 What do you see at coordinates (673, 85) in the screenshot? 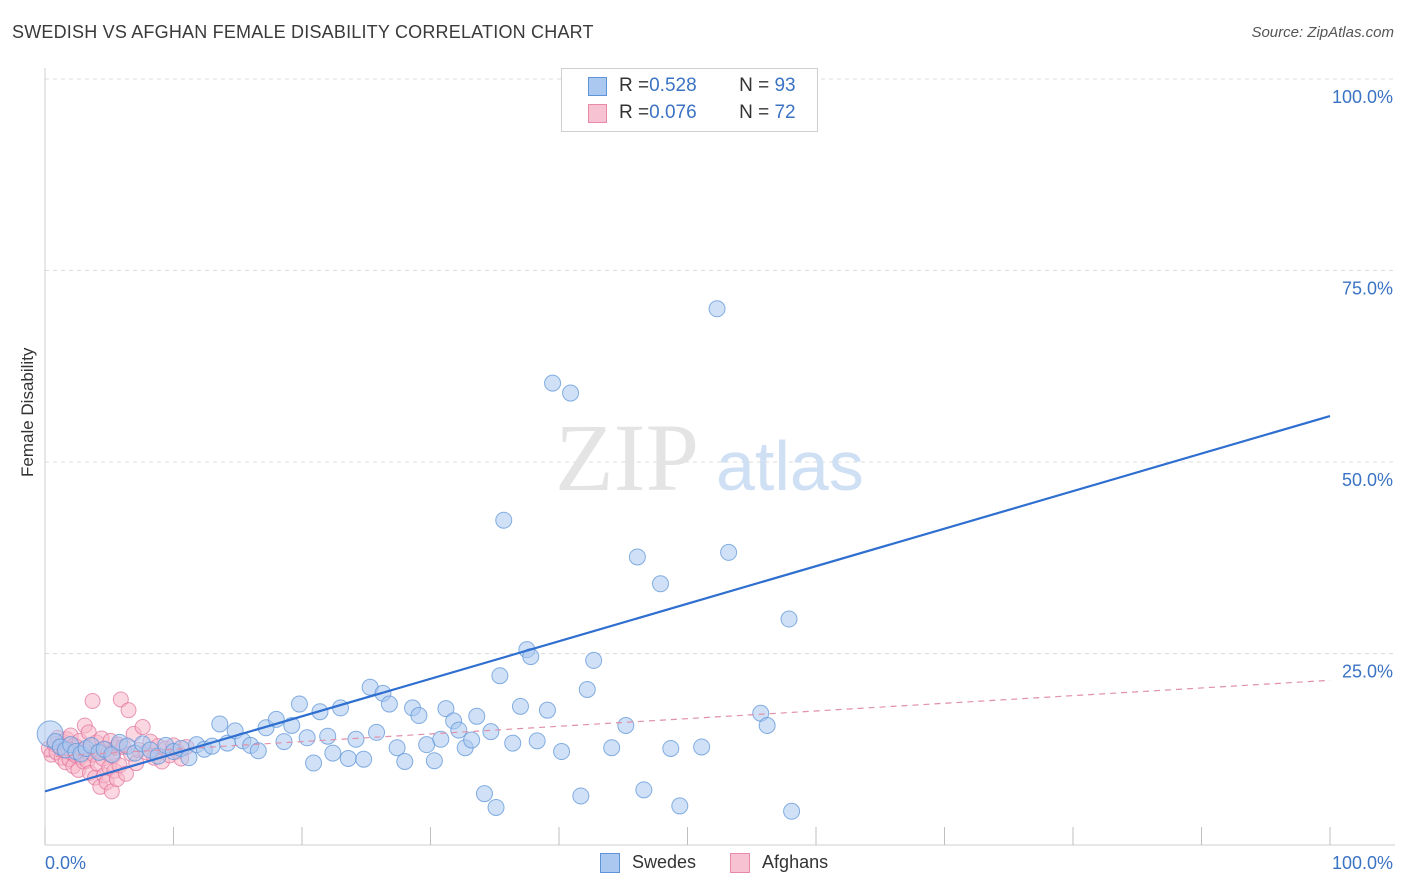
I see `legend-r-value-swedes: 0.528` at bounding box center [673, 85].